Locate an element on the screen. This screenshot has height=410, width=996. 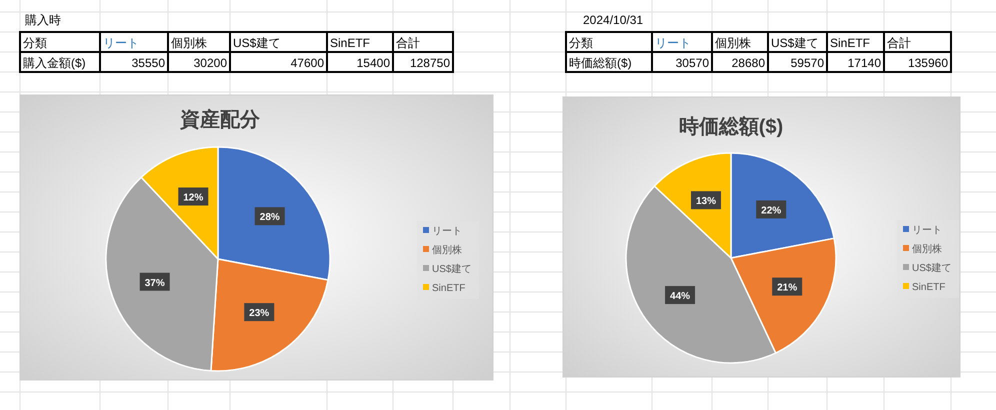
data-label: 12% is located at coordinates (193, 198).